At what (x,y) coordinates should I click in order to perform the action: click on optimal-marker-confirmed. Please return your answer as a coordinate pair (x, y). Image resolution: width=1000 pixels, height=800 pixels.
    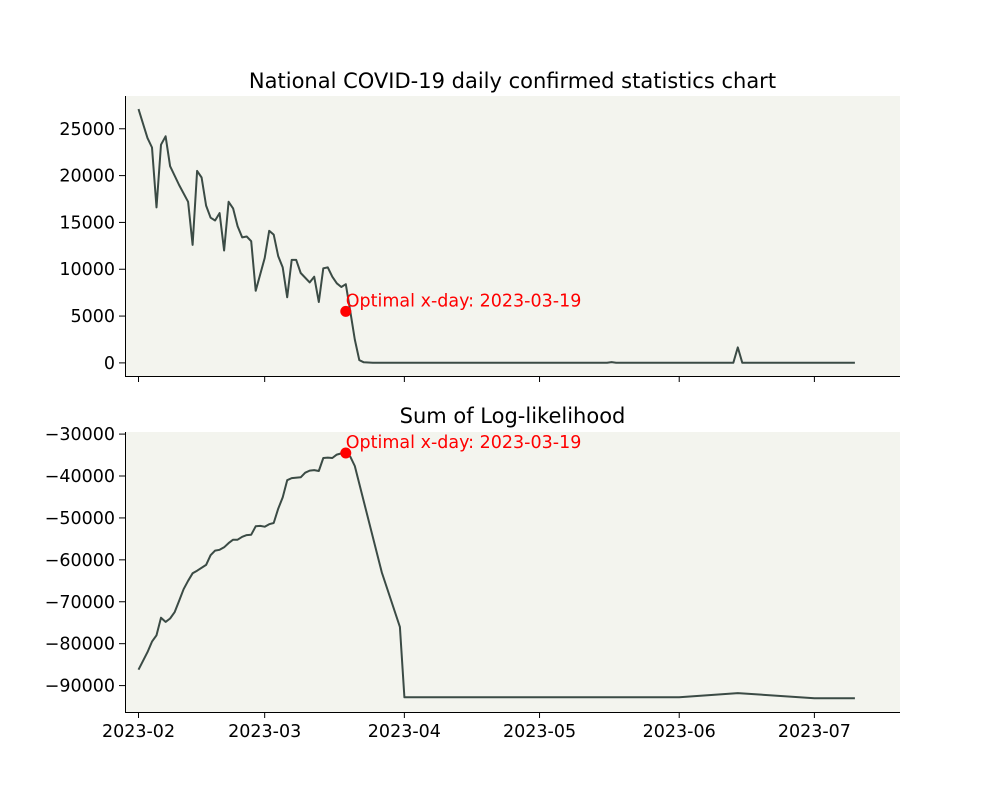
    Looking at the image, I should click on (346, 311).